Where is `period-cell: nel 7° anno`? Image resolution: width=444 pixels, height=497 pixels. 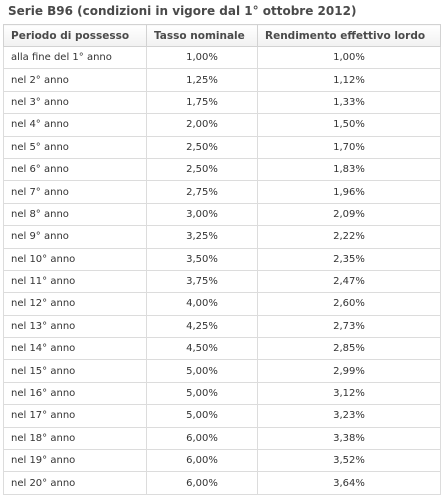 period-cell: nel 7° anno is located at coordinates (75, 192).